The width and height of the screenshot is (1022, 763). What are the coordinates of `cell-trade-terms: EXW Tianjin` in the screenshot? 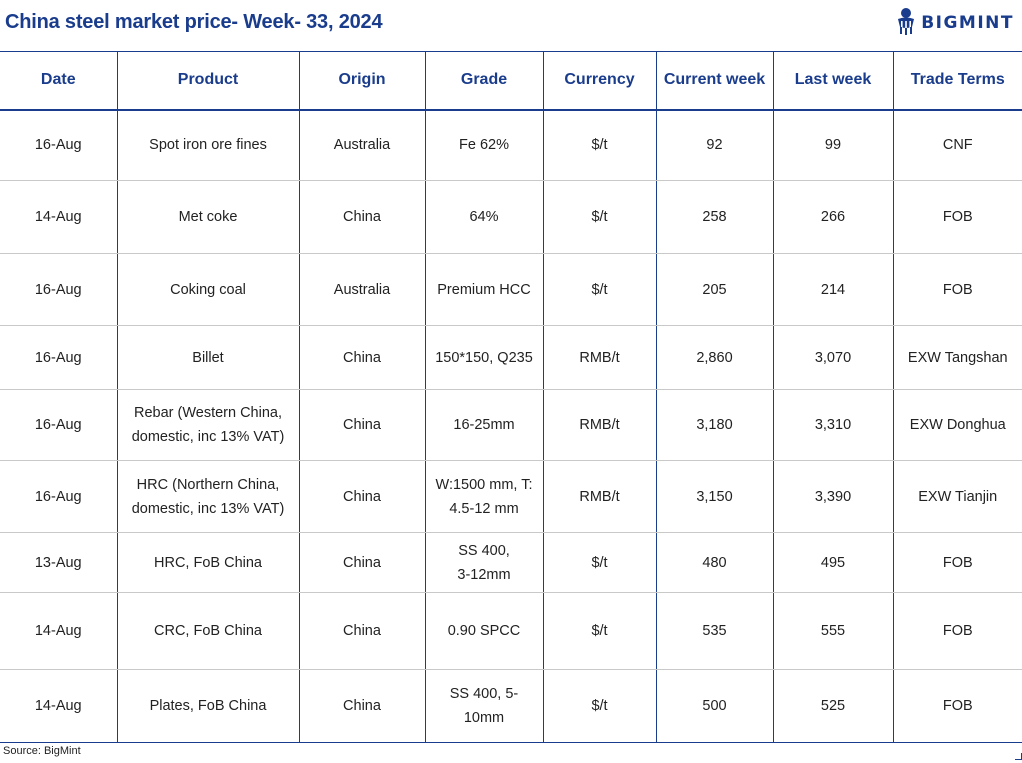 It's located at (957, 496).